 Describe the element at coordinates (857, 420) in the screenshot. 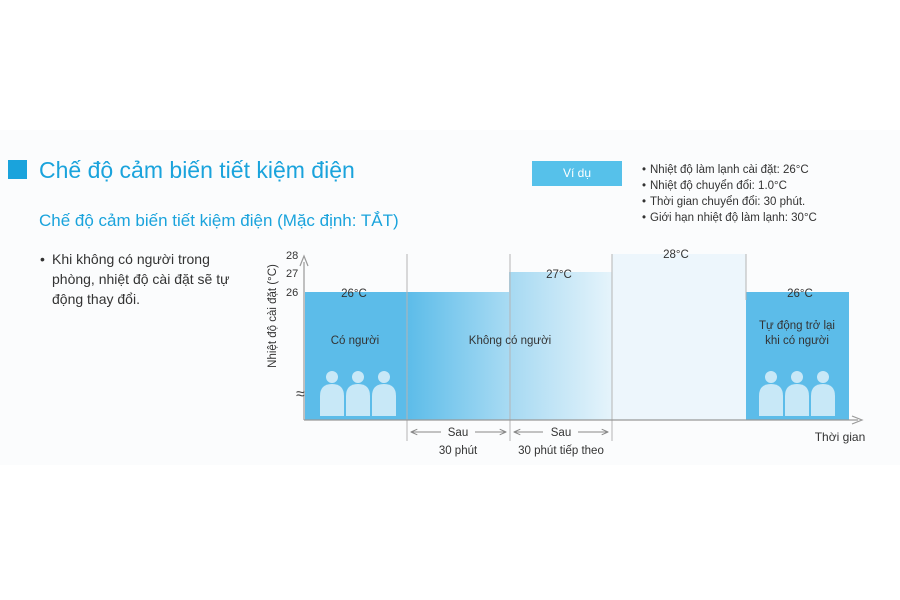

I see `x-axis-arrow` at that location.